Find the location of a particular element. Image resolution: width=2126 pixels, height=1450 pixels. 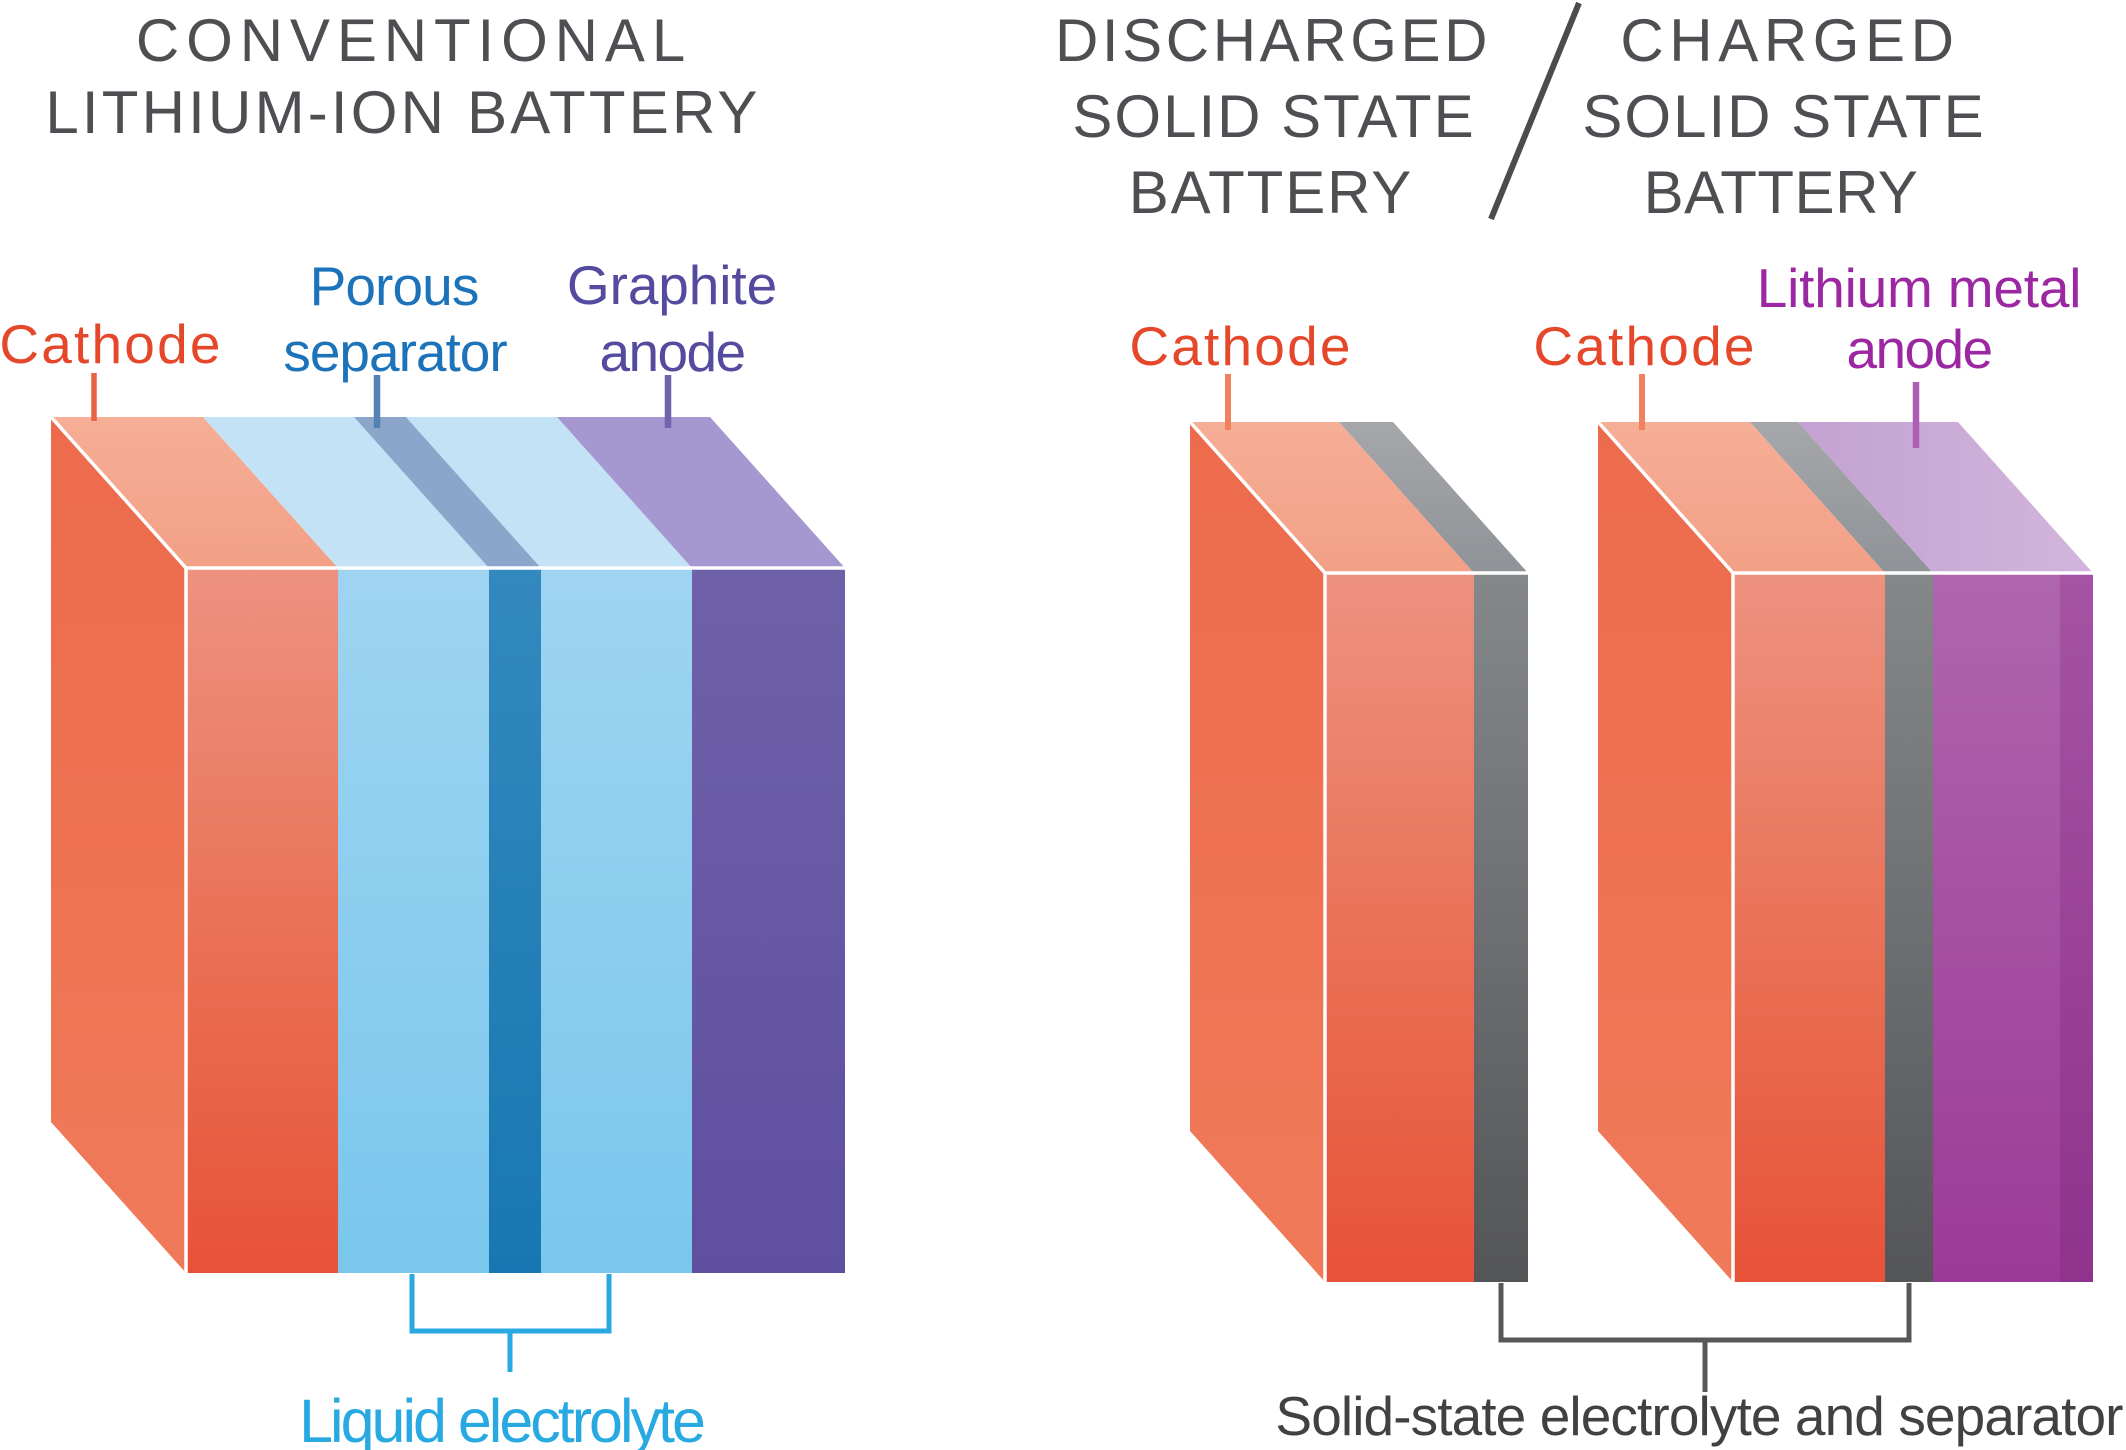

svg-text: CHARGED is located at coordinates (1789, 40).